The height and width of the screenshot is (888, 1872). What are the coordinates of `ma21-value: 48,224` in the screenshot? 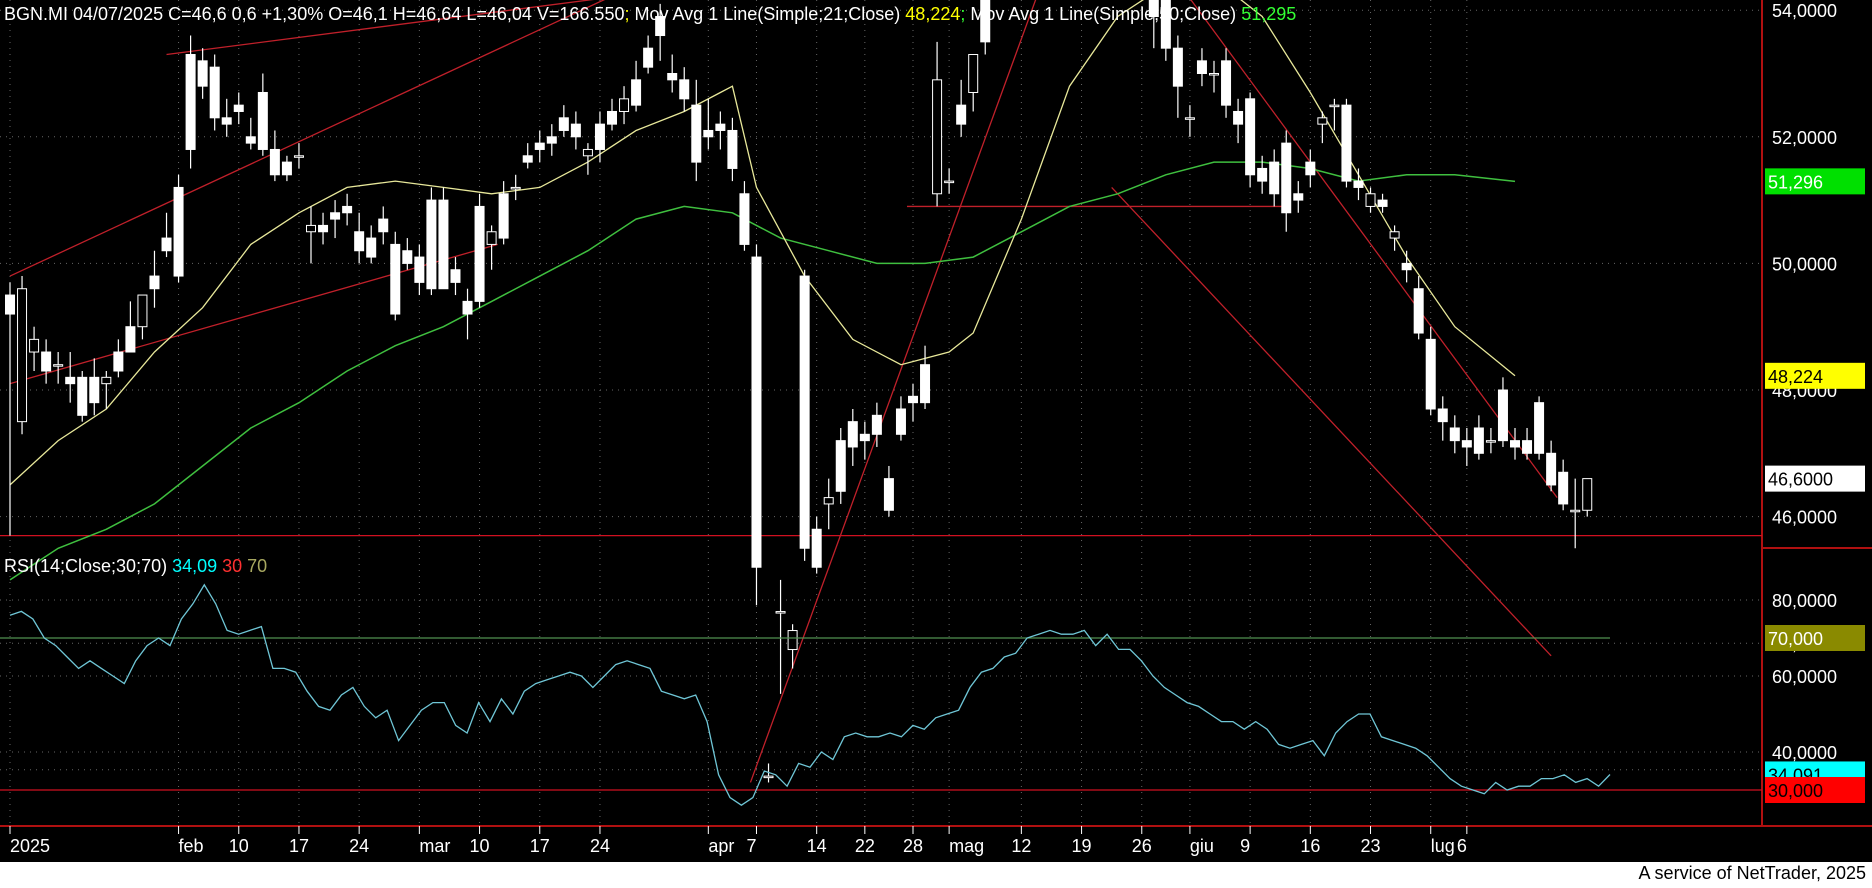 It's located at (930, 14).